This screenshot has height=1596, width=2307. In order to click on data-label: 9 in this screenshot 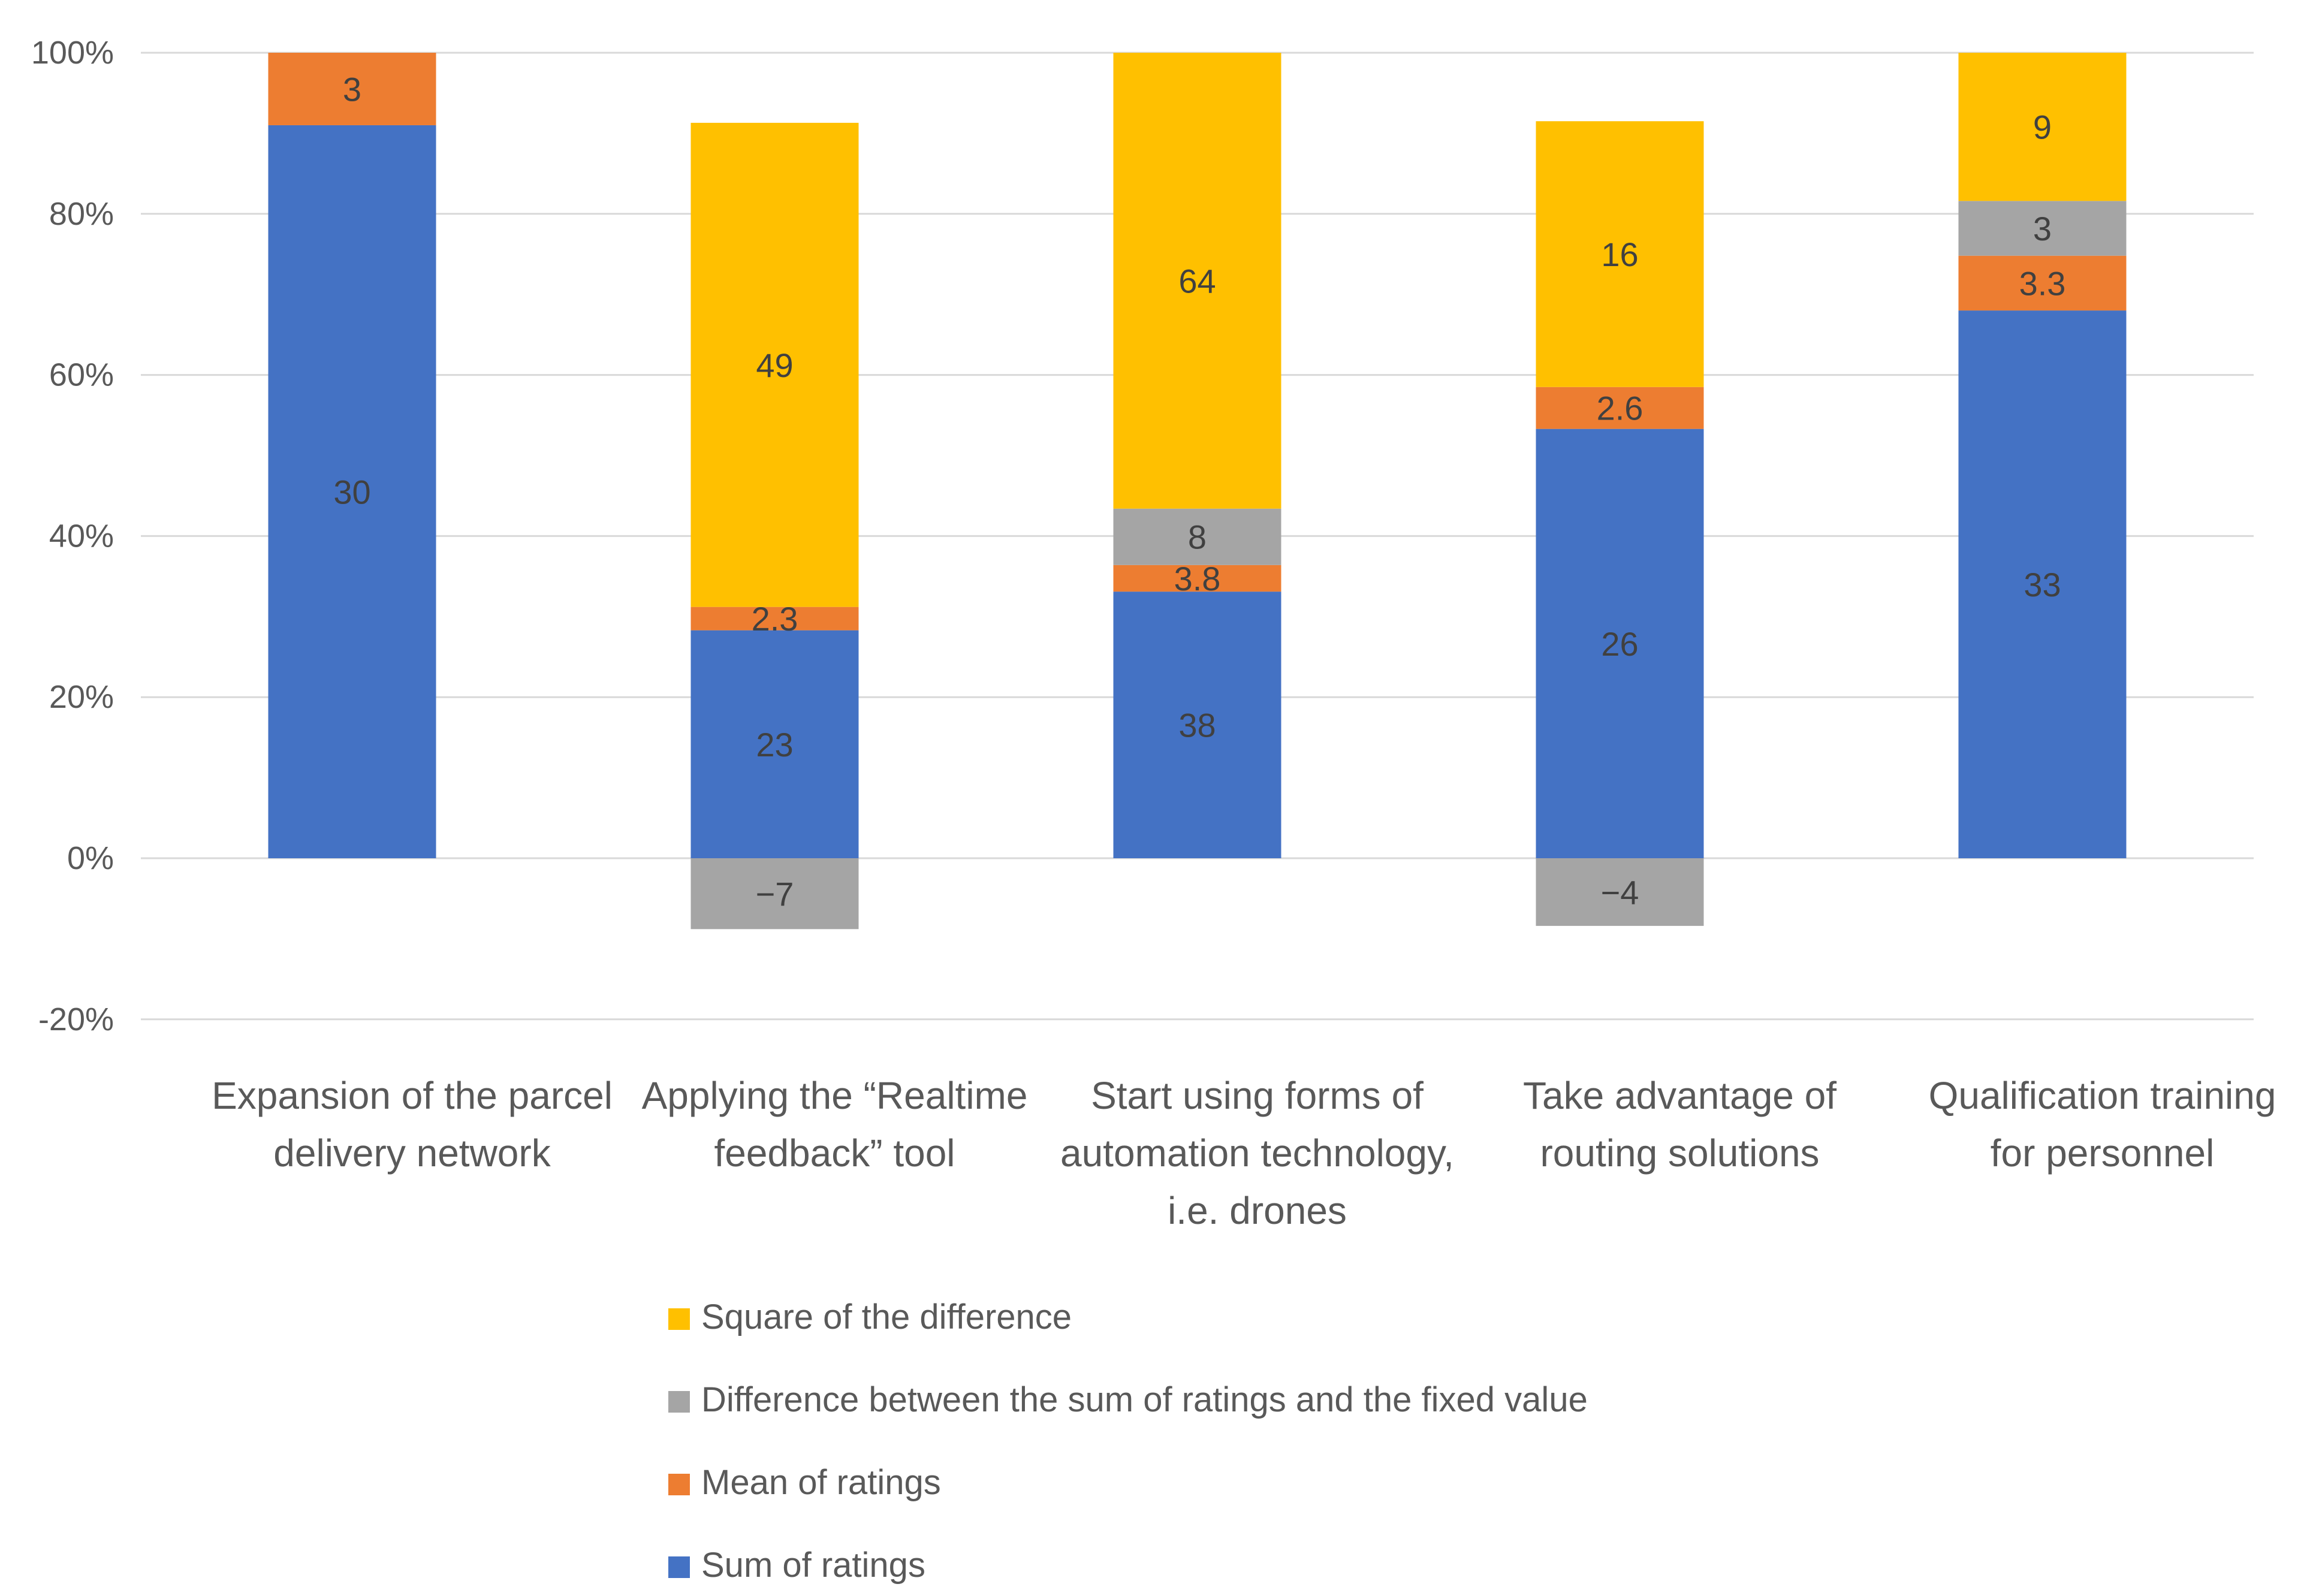, I will do `click(2042, 127)`.